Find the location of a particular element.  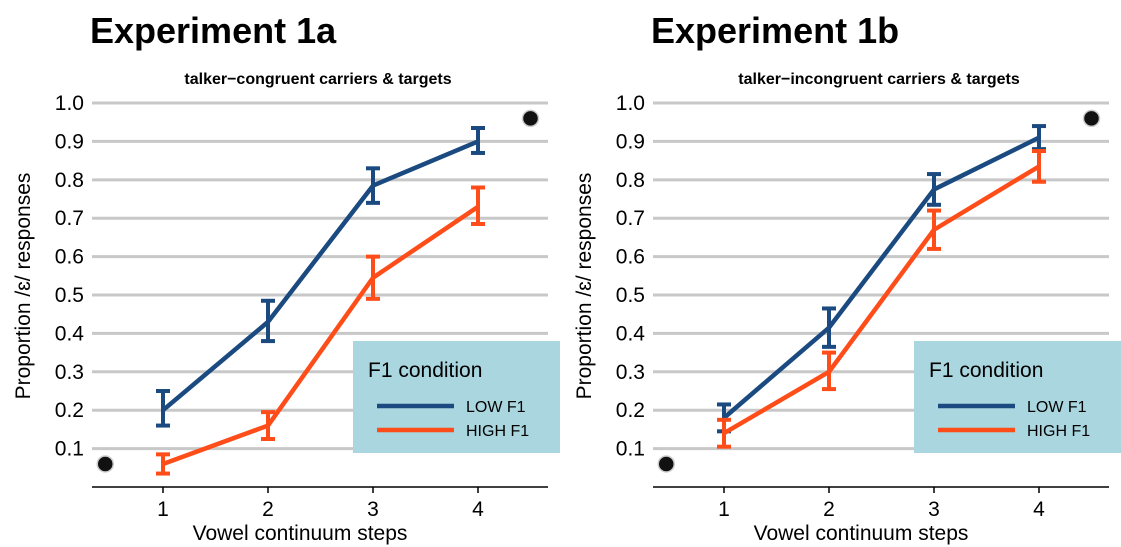

chart-subtitle: talker−congruent carriers & targets is located at coordinates (317, 79).